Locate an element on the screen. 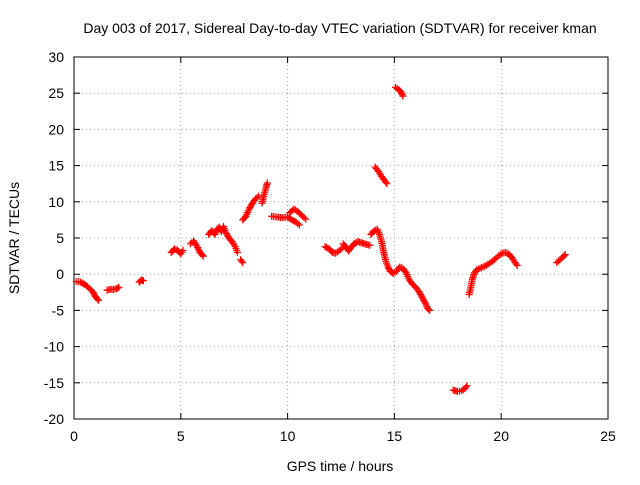 This screenshot has height=485, width=640. x-tick-label: 20 is located at coordinates (501, 436).